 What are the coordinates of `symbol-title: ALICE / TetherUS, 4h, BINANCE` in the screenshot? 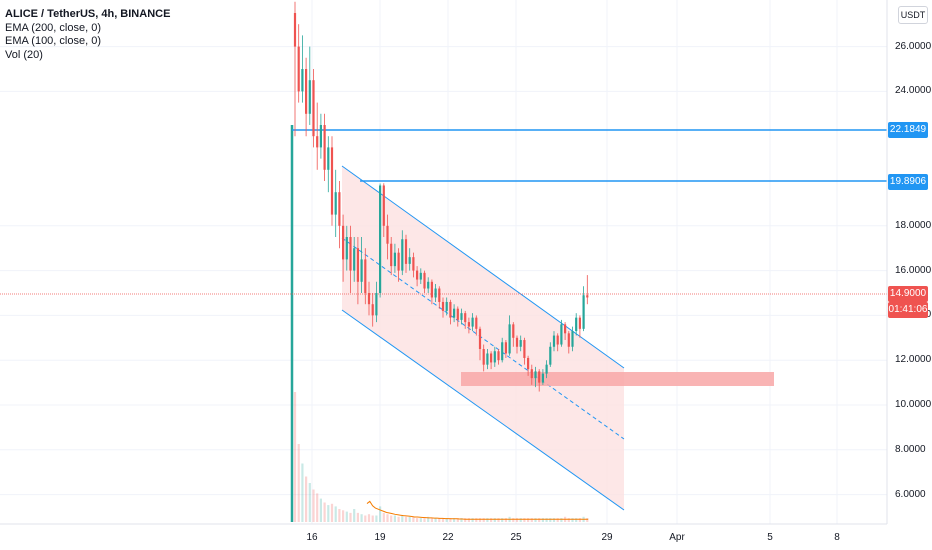 It's located at (88, 14).